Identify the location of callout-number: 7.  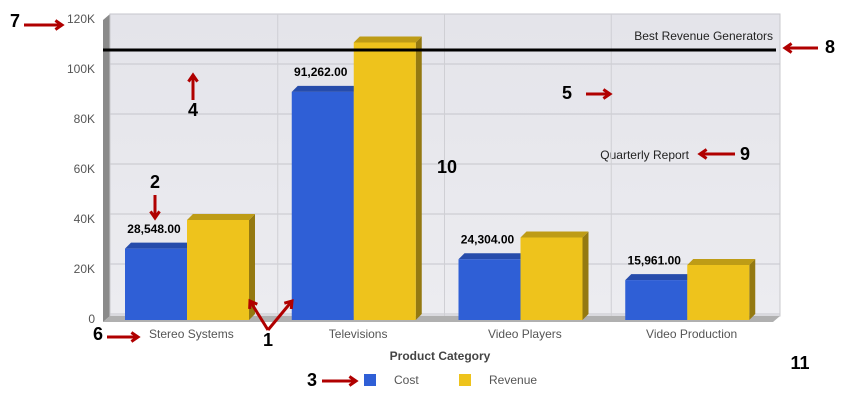
(15, 21).